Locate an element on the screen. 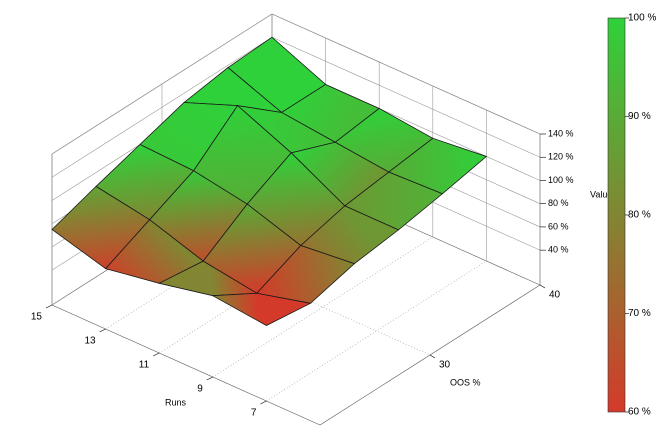  z-tick-label: 40 % is located at coordinates (558, 250).